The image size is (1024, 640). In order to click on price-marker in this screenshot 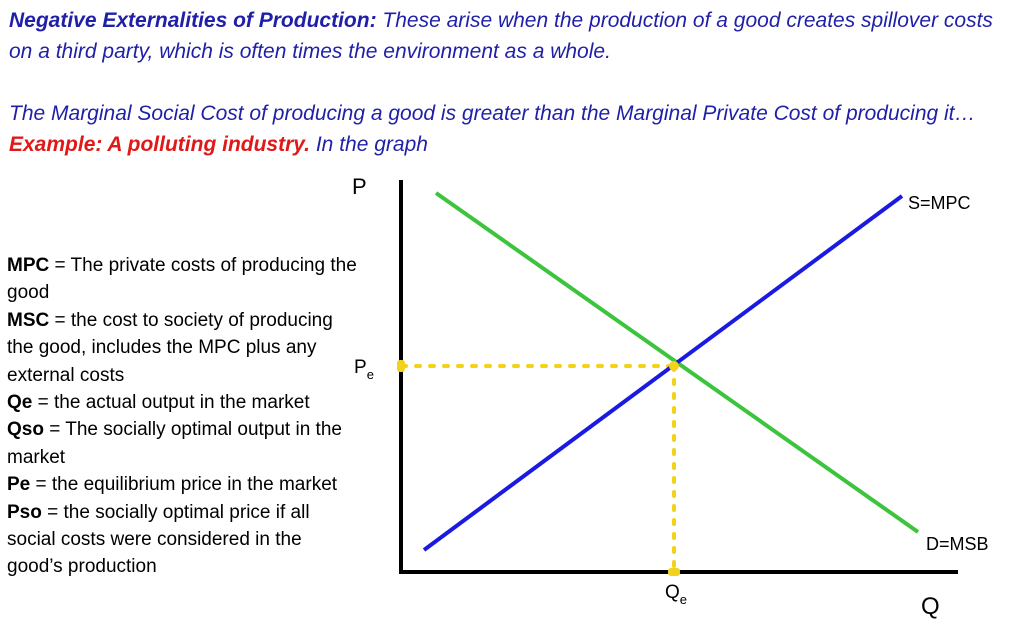, I will do `click(401, 366)`.